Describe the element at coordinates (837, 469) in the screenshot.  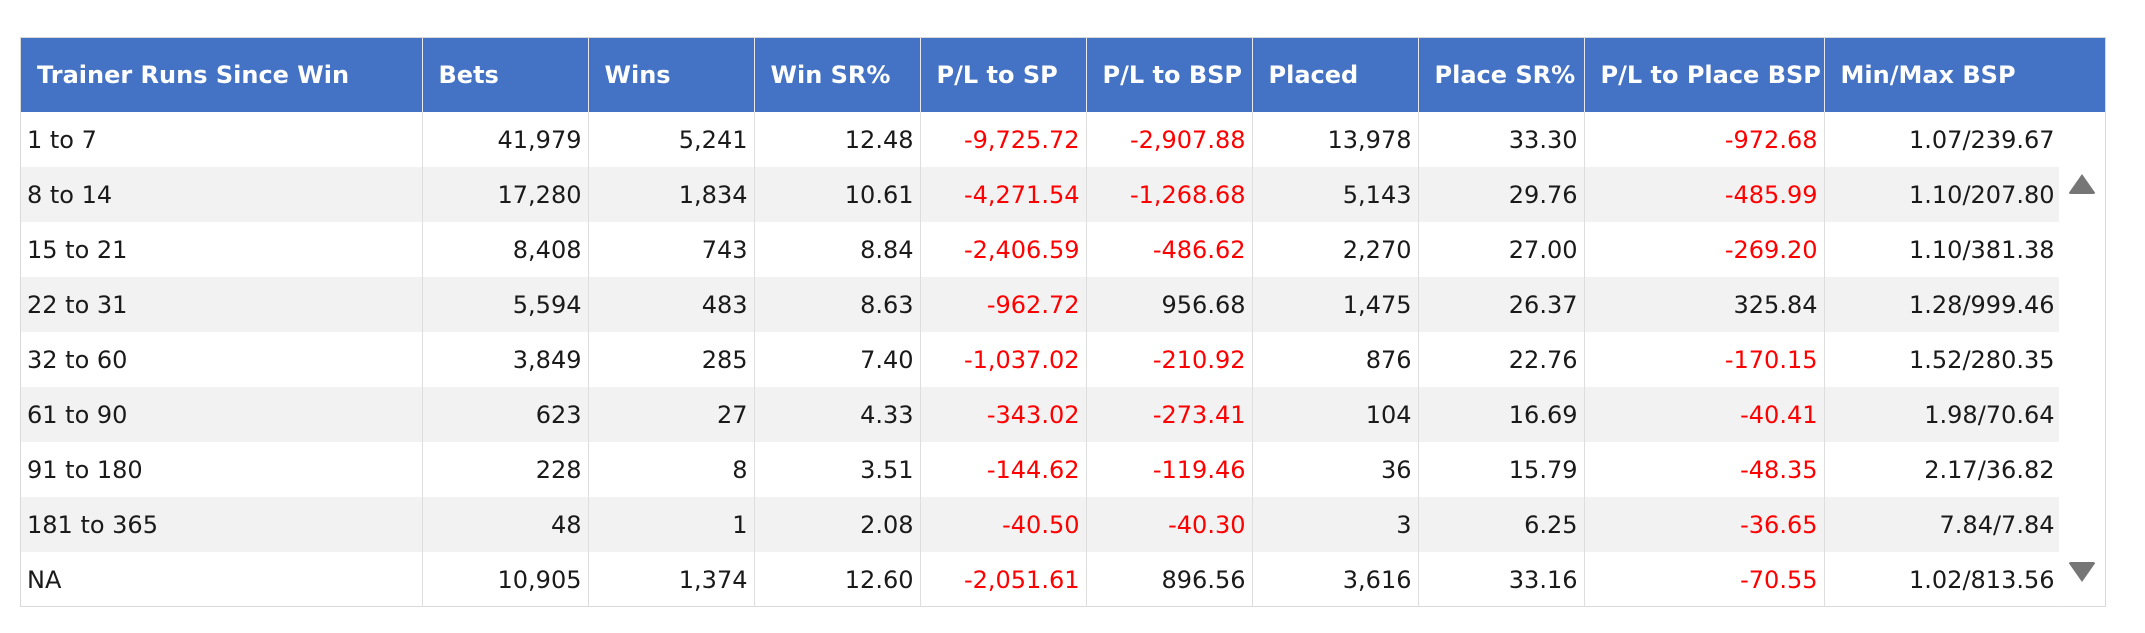
I see `cell-win-sr: 3.51` at that location.